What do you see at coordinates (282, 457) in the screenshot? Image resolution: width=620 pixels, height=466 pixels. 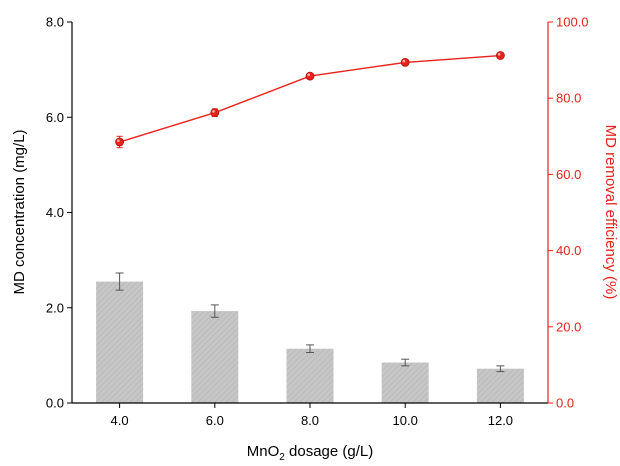 I see `x-axis-label-subscript: 2` at bounding box center [282, 457].